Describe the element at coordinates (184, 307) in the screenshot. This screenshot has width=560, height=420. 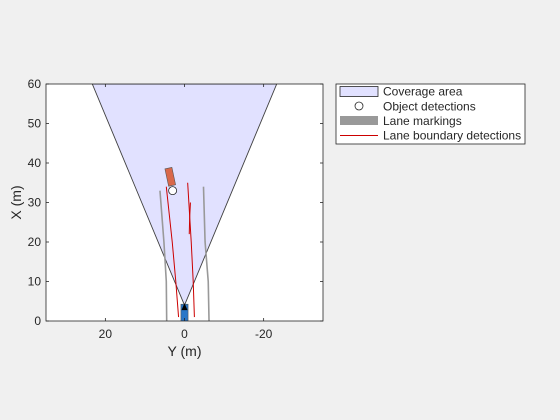
I see `ego-sensor-marker` at that location.